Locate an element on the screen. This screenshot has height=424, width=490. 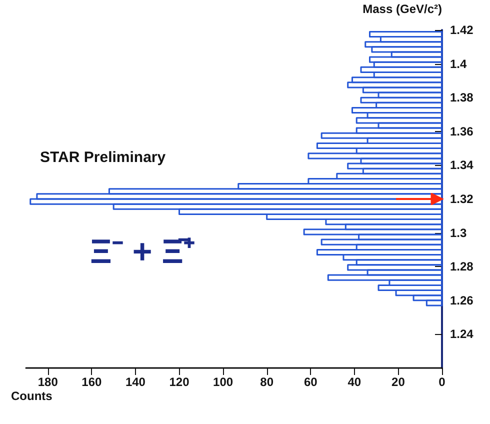
y-axis-title: Mass (GeV/c²) is located at coordinates (402, 9).